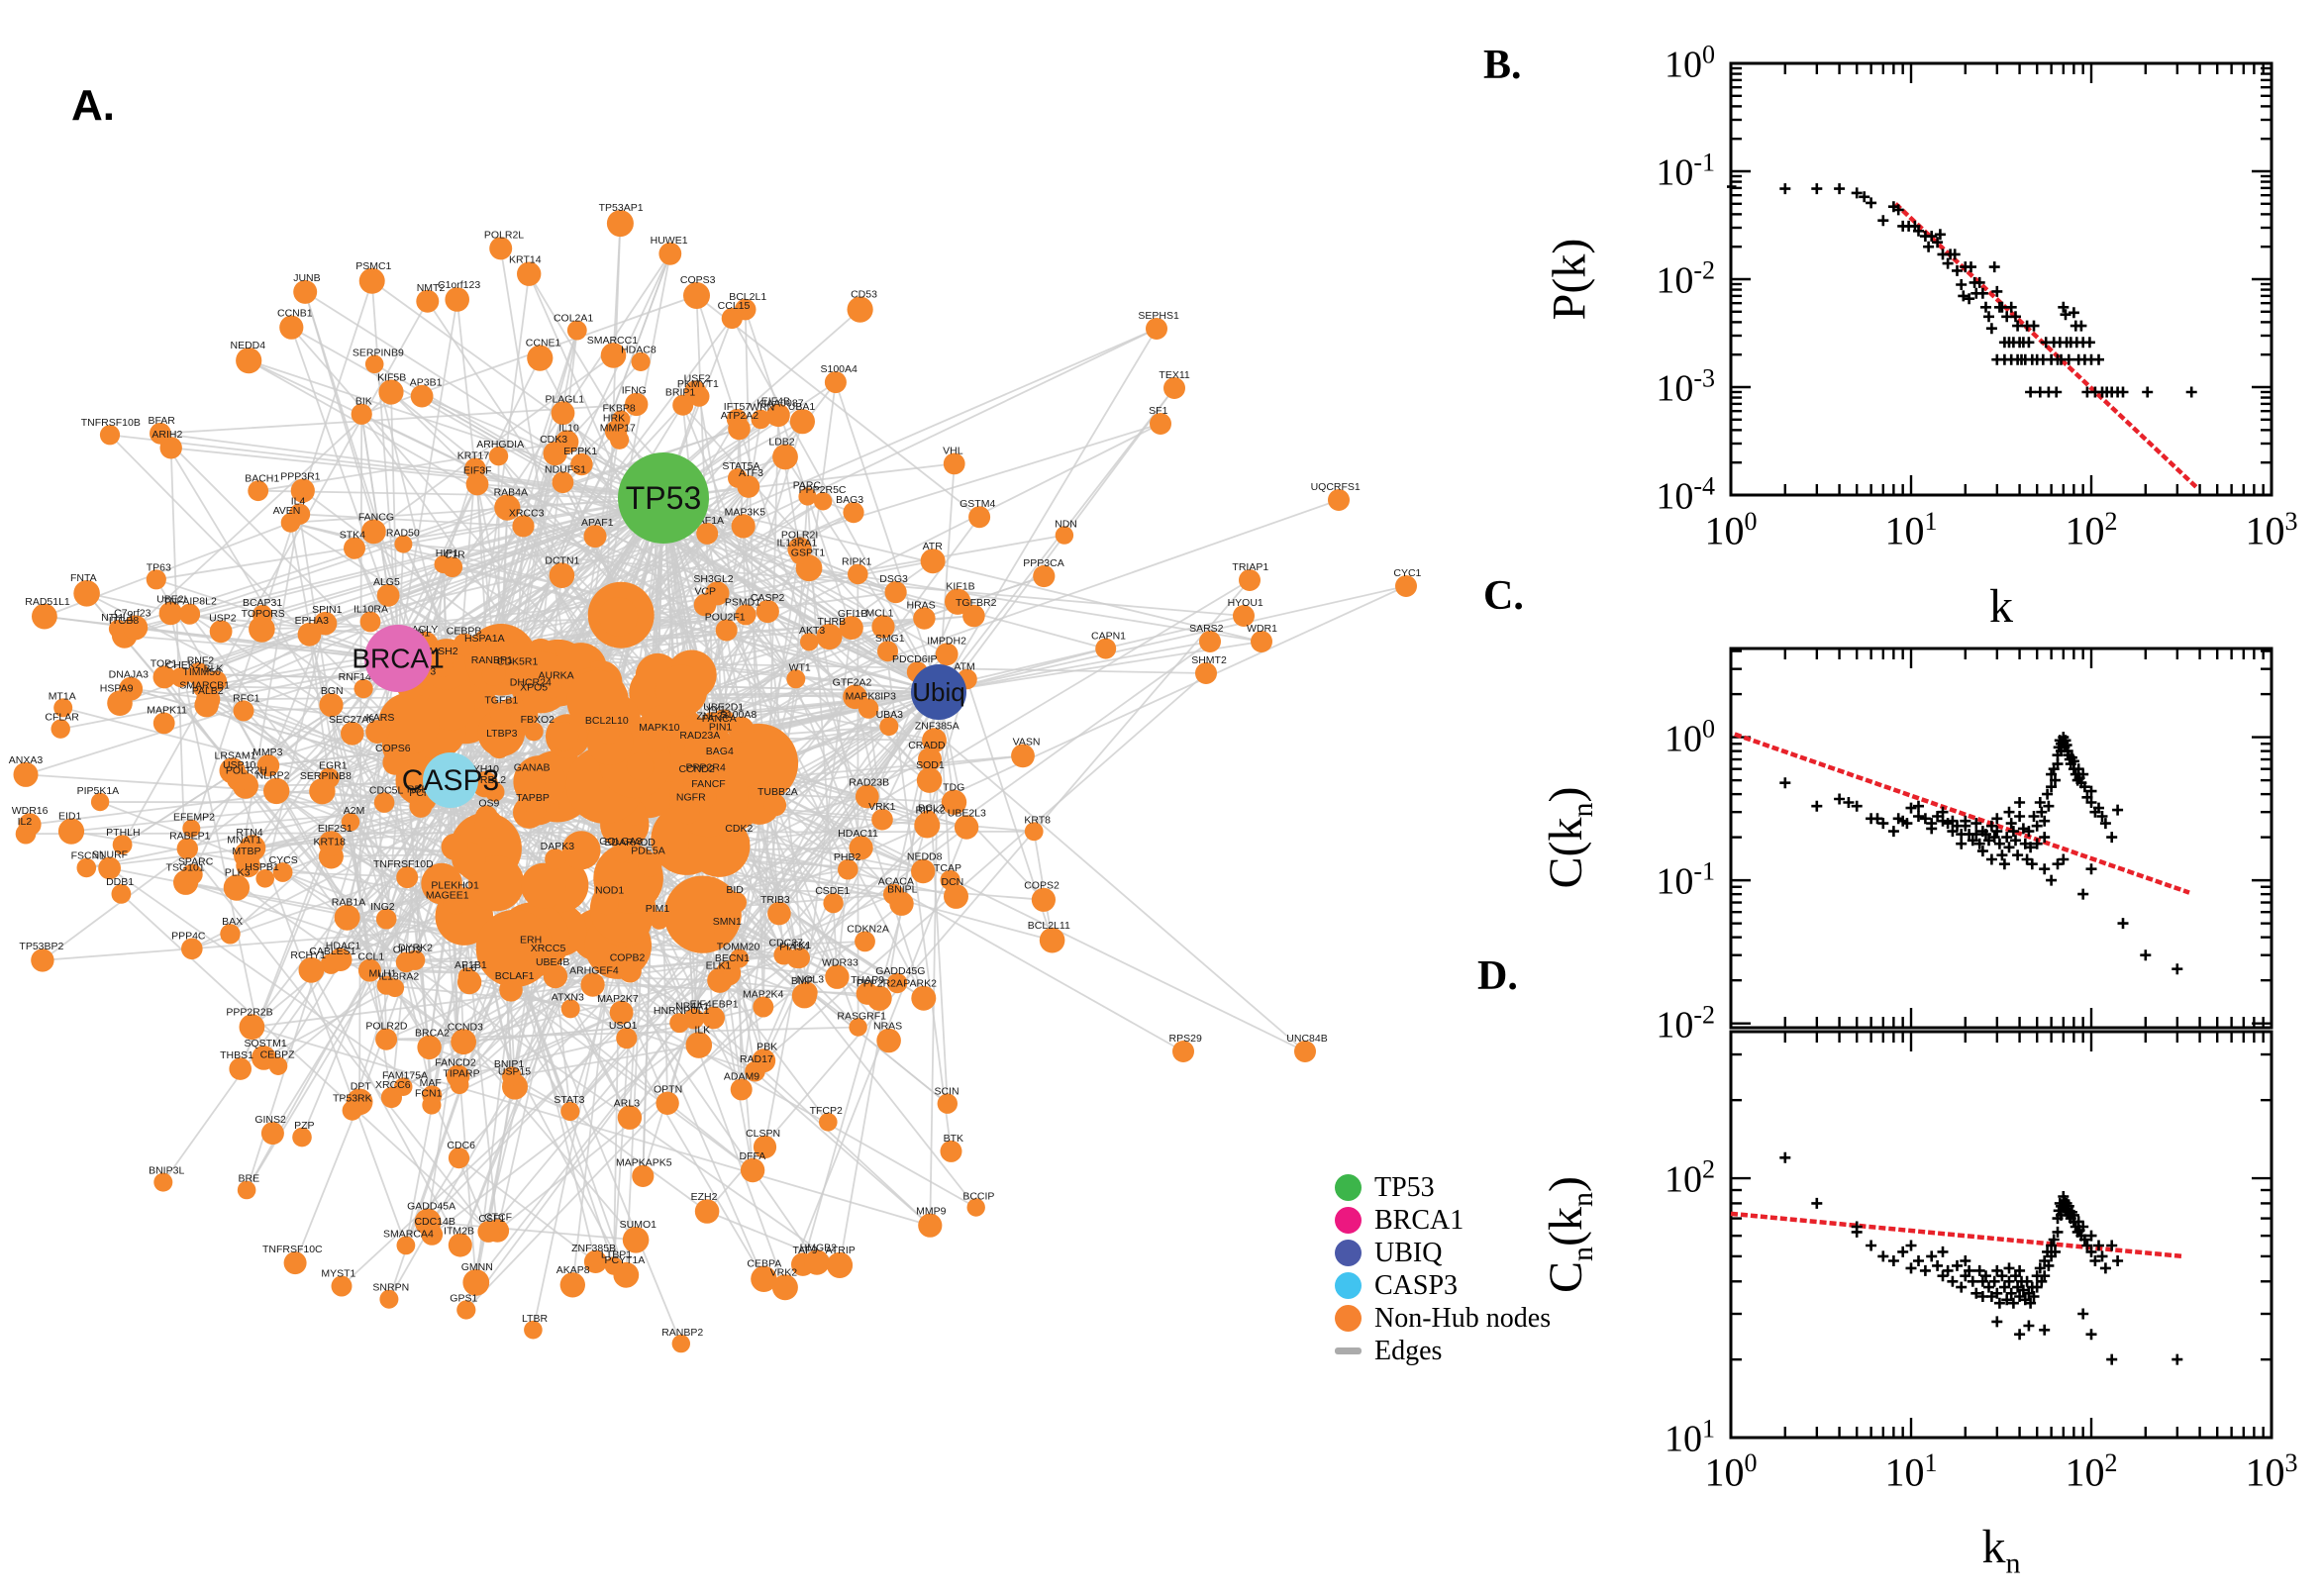 The width and height of the screenshot is (2323, 1596). What do you see at coordinates (382, 907) in the screenshot?
I see `network-node-label: ING2` at bounding box center [382, 907].